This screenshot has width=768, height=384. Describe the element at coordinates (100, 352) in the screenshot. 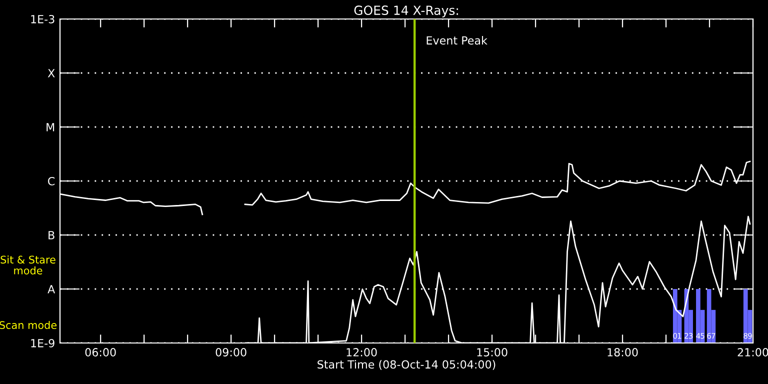

I see `x-tick-label: 06:00` at that location.